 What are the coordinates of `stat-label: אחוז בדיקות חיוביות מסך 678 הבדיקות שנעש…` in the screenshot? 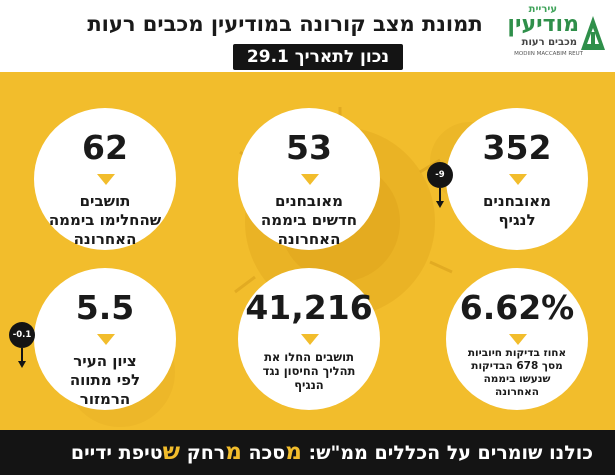 It's located at (517, 372).